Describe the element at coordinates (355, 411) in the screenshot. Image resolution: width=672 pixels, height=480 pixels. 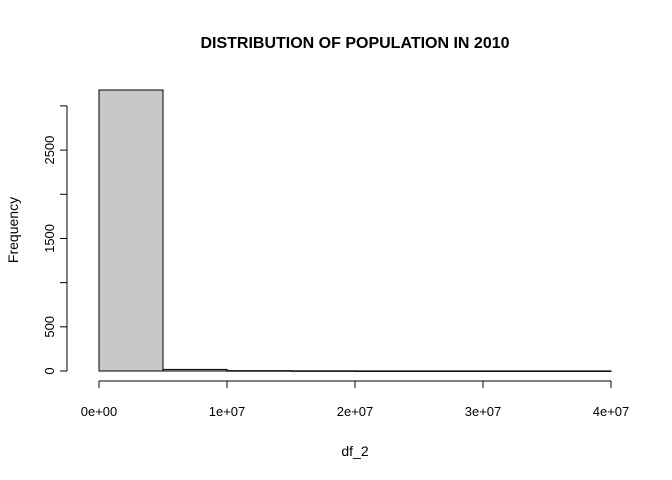
I see `x-tick-label: 2e+07` at that location.